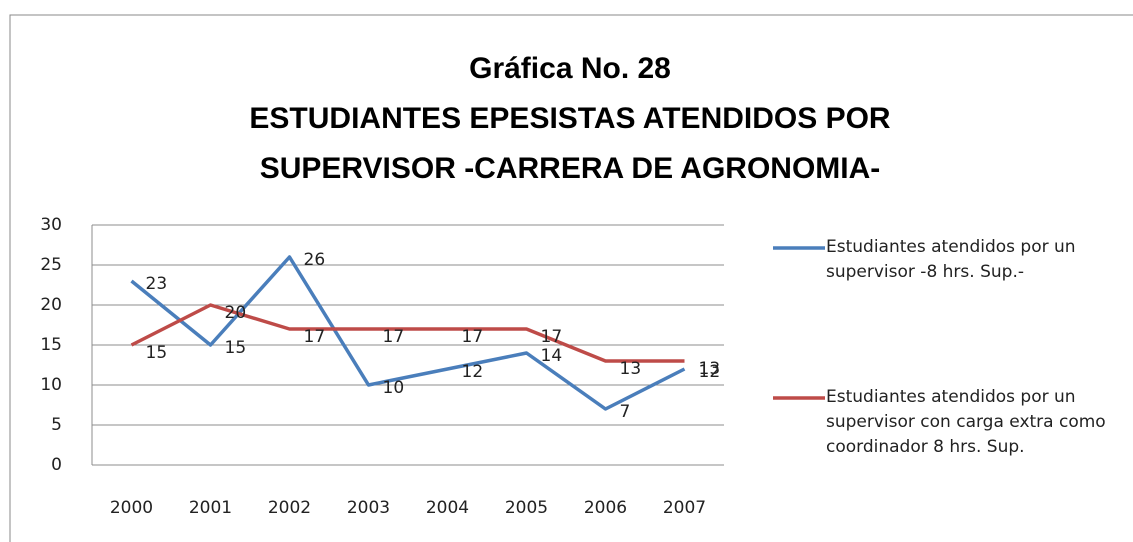  Describe the element at coordinates (605, 508) in the screenshot. I see `x-tick-label: 2006` at that location.